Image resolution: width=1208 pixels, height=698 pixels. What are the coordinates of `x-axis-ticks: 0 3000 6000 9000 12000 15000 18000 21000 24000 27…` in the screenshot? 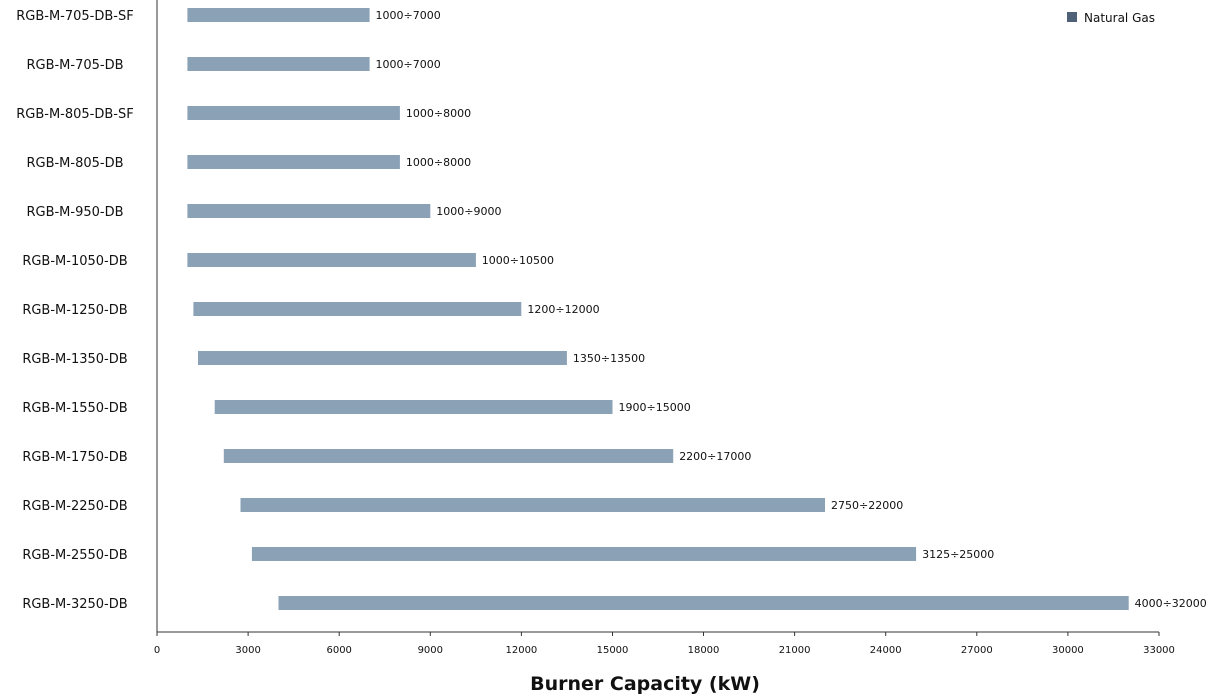 It's located at (664, 644).